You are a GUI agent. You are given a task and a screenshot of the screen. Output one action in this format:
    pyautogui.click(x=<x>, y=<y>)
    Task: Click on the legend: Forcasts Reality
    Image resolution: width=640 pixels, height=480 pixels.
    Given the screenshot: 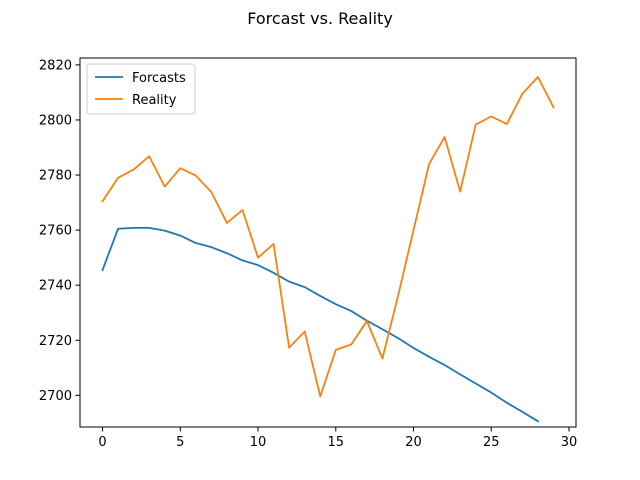 What is the action you would take?
    pyautogui.click(x=141, y=89)
    